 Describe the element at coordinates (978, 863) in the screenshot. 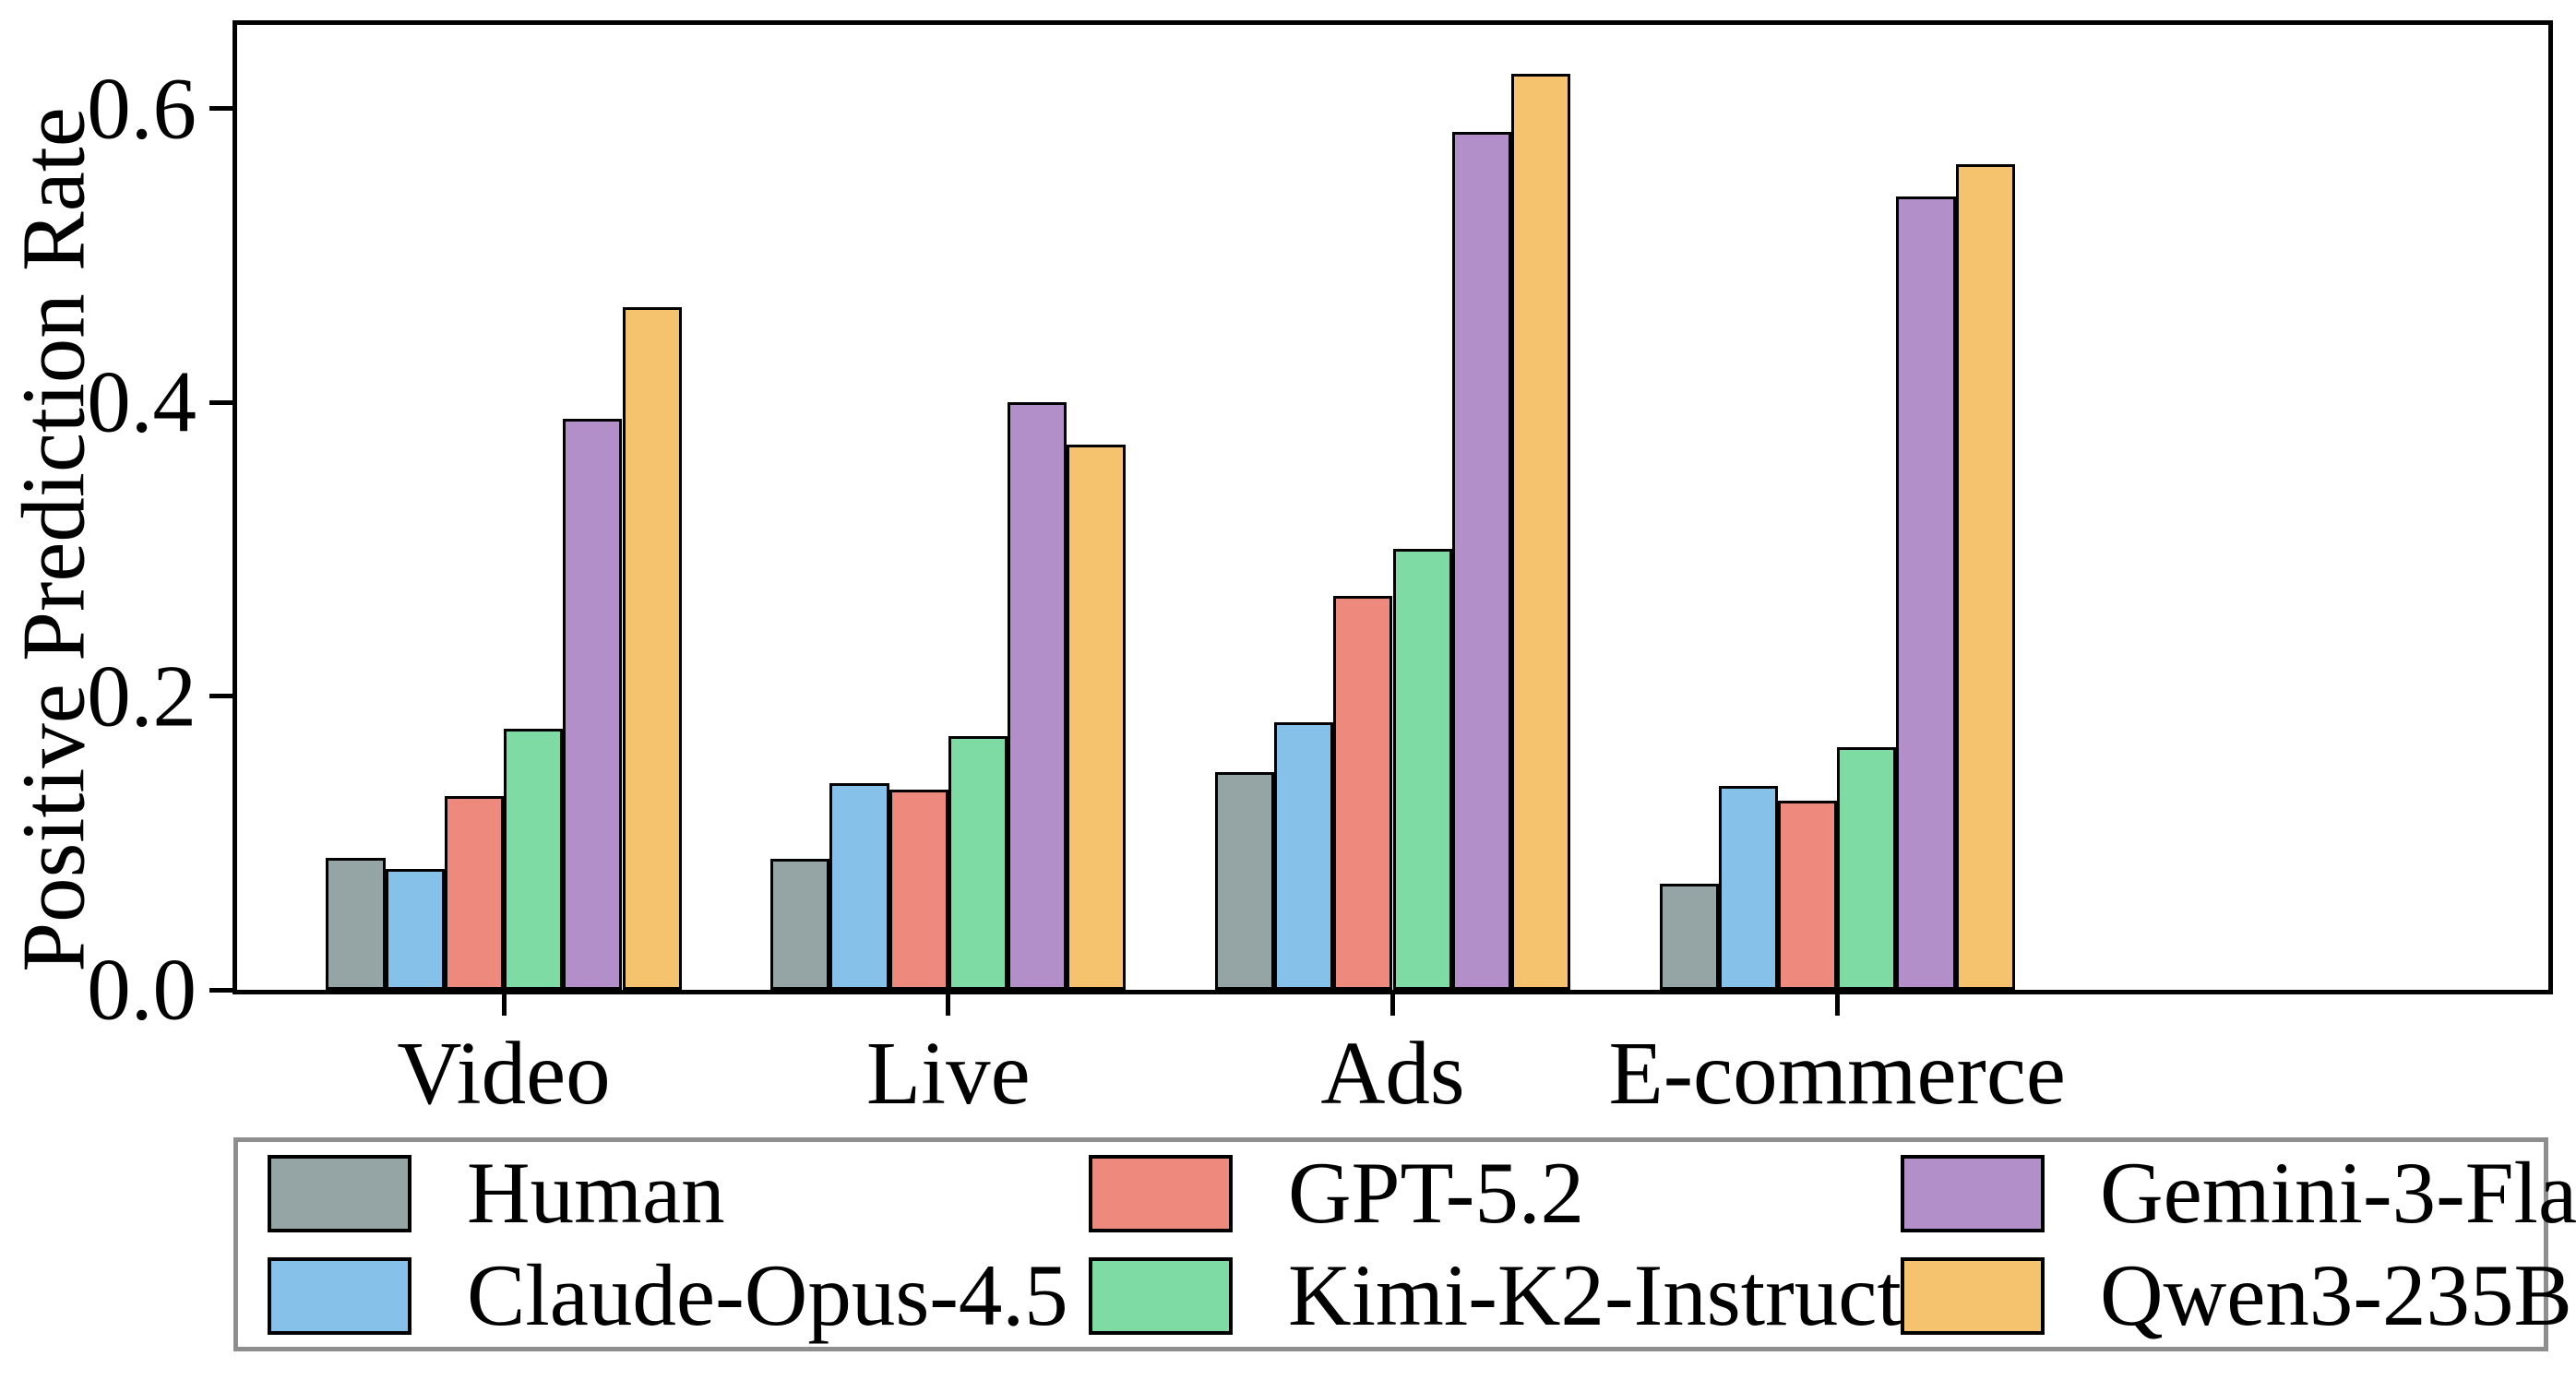

I see `bar-kimi-k2-instruct-live` at that location.